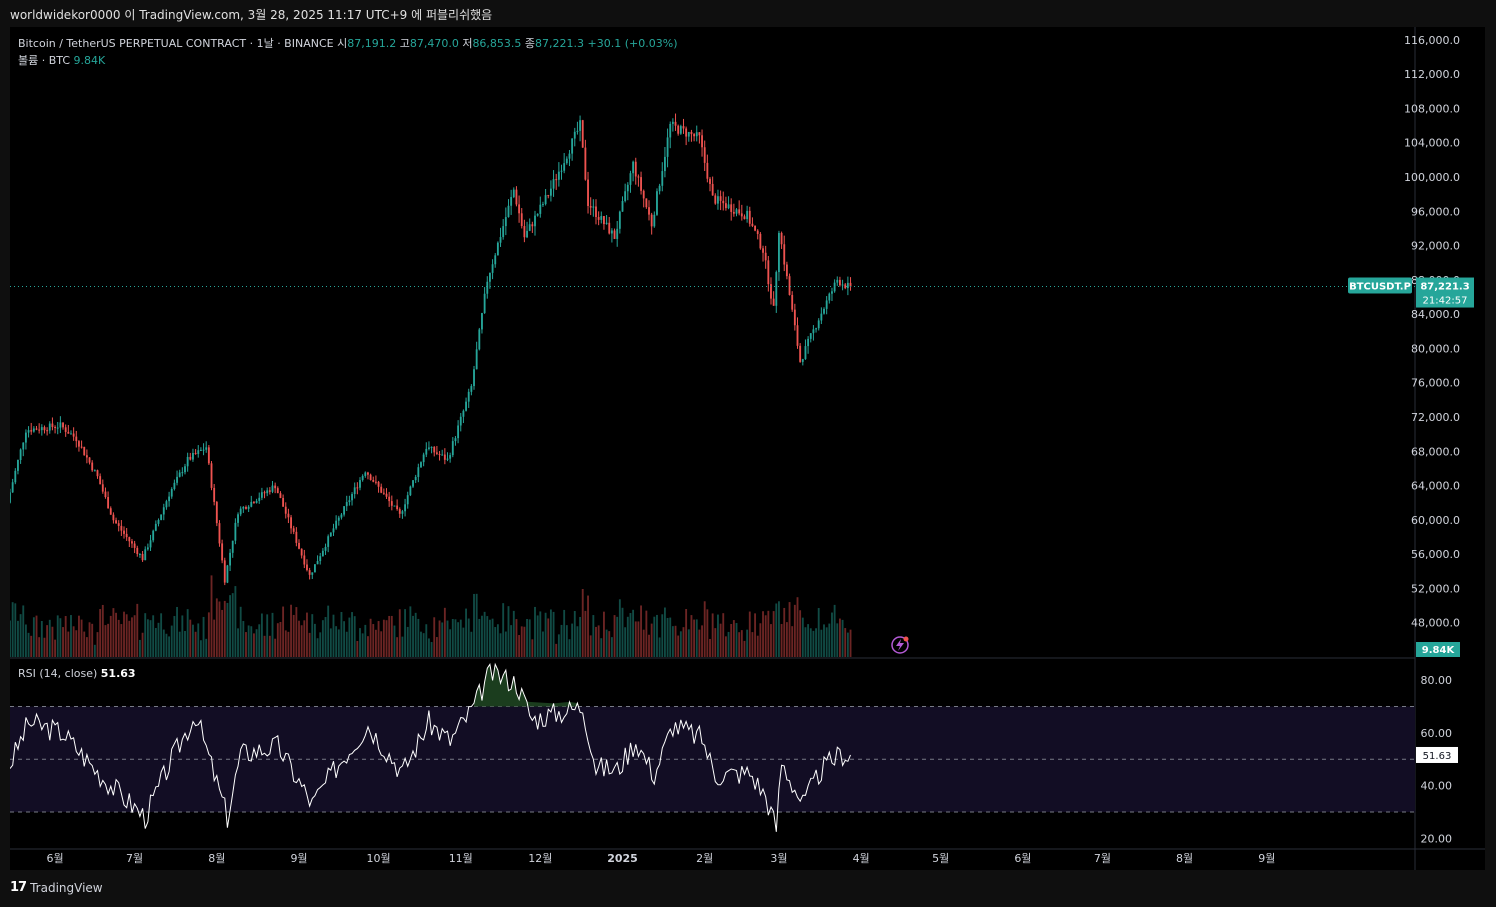 The width and height of the screenshot is (1496, 907). What do you see at coordinates (56, 887) in the screenshot?
I see `footer-brand: 17 TradingView` at bounding box center [56, 887].